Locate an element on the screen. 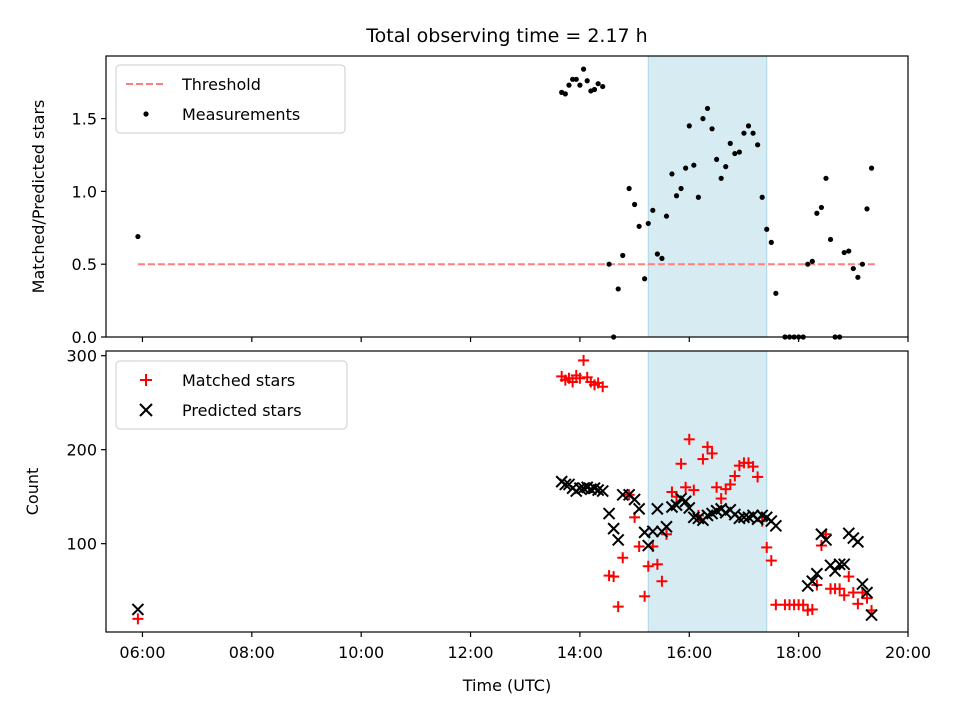 The width and height of the screenshot is (960, 720). y-tick-label: 100 is located at coordinates (81, 544).